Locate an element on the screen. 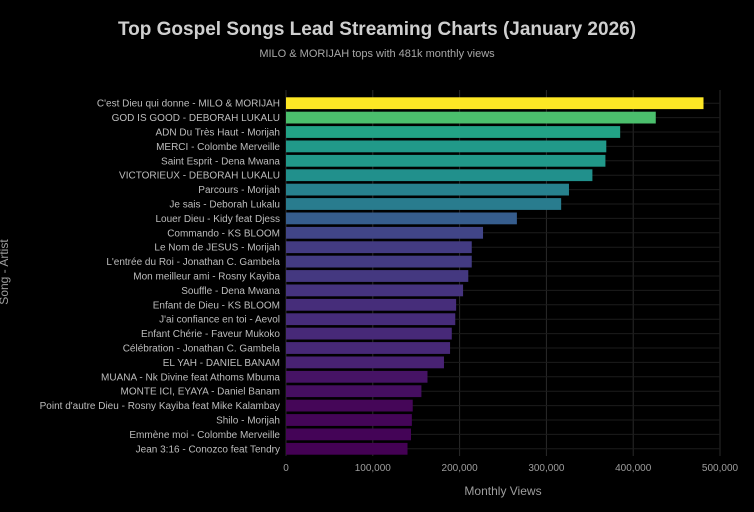  category-label: C'est Dieu qui donne - MILO & MORIJAH is located at coordinates (188, 104).